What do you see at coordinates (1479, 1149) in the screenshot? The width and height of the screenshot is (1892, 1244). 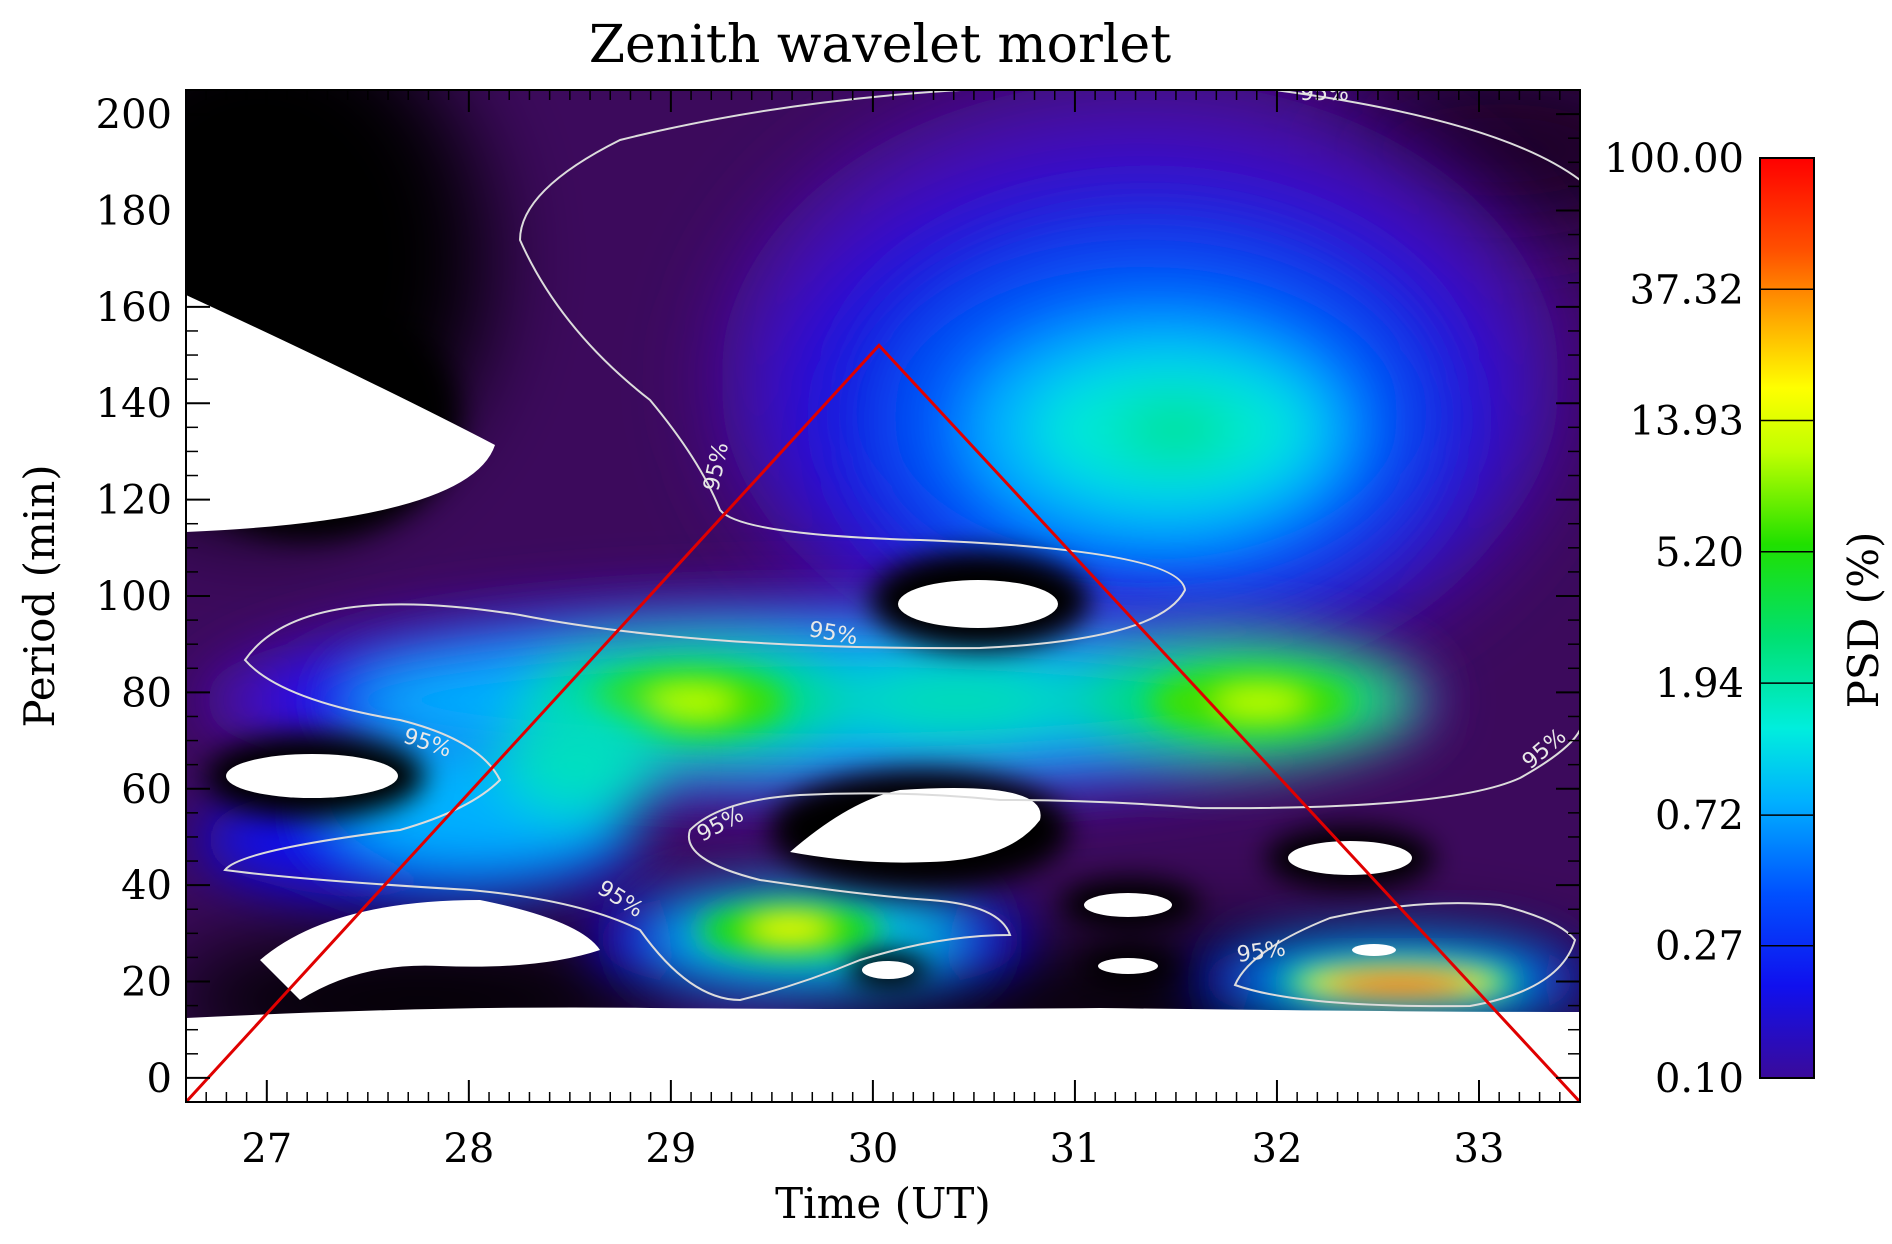 I see `x-tick-label: 33` at bounding box center [1479, 1149].